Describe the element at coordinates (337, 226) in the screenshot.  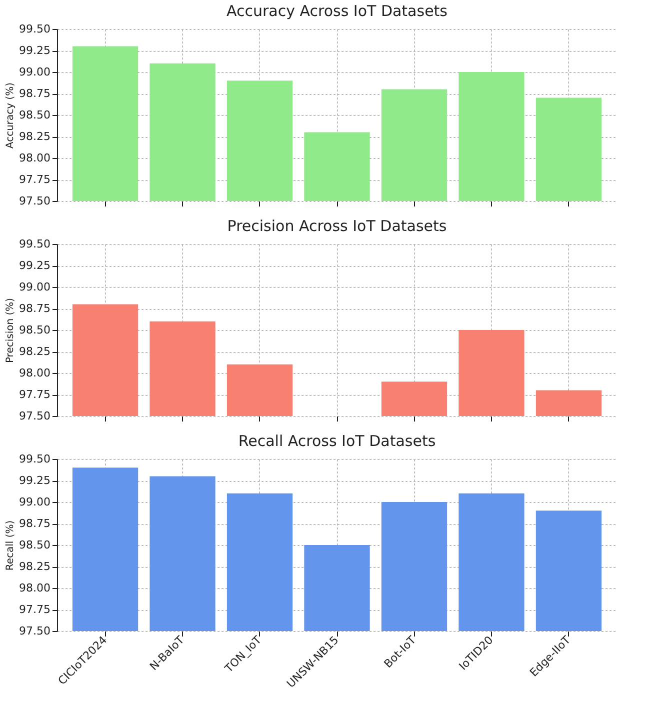
I see `chart-title: Precision Across IoT Datasets` at that location.